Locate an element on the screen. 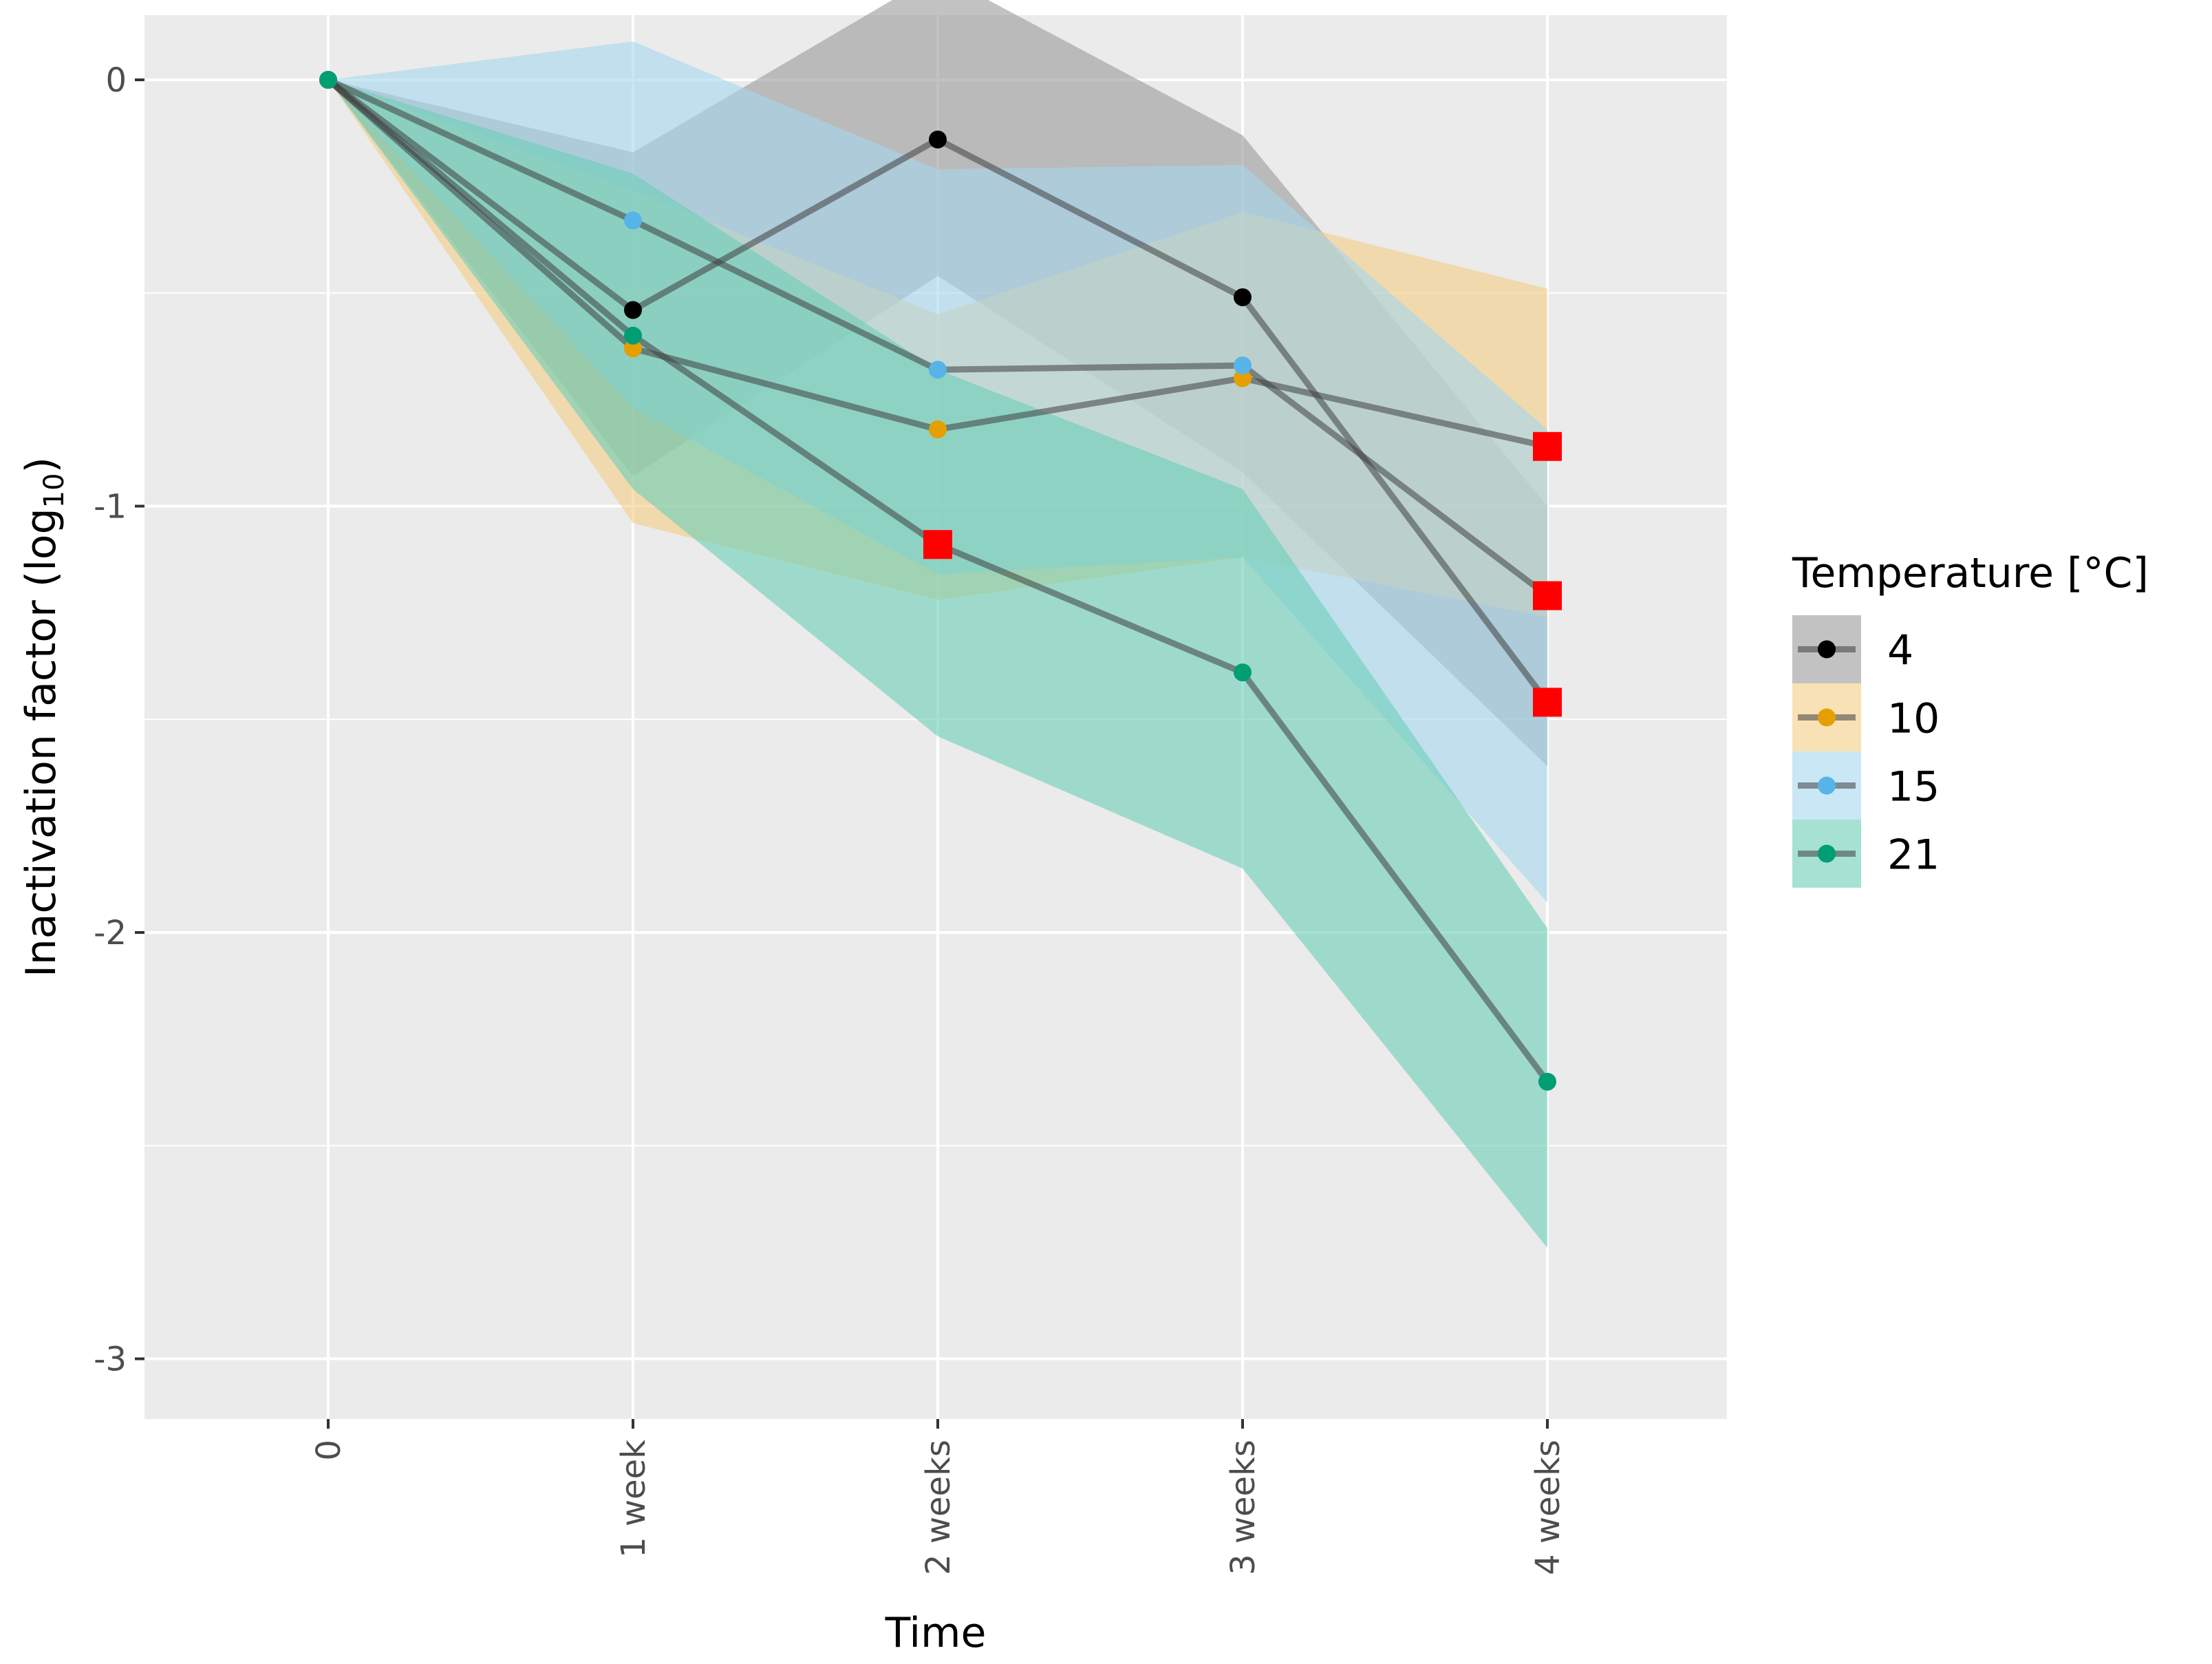 The width and height of the screenshot is (2212, 1664). legend-label-15: 15 is located at coordinates (1914, 787).